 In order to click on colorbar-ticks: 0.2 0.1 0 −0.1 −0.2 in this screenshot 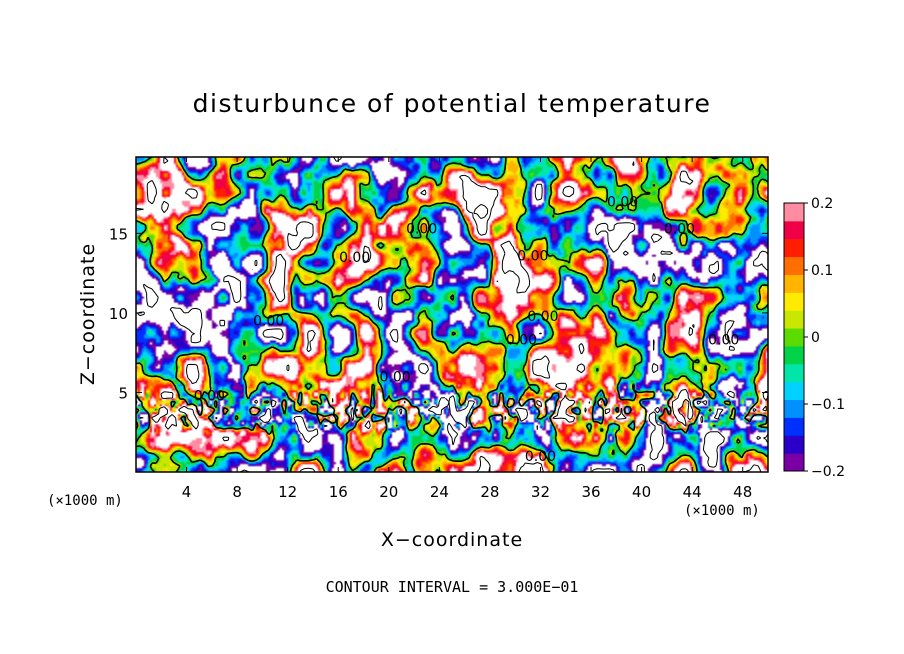, I will do `click(824, 338)`.